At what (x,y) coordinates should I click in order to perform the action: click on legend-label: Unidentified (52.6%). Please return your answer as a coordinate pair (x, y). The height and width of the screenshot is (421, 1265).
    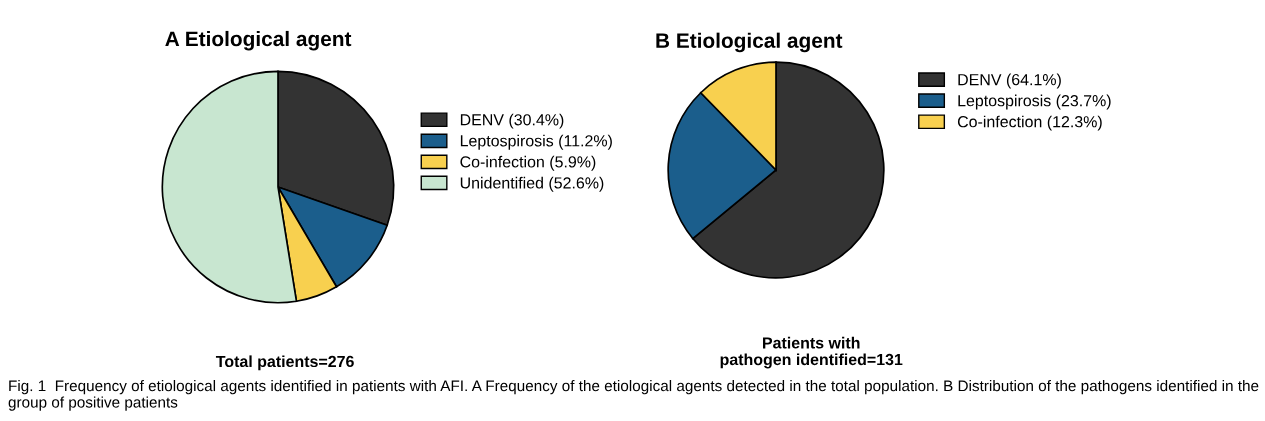
    Looking at the image, I should click on (532, 184).